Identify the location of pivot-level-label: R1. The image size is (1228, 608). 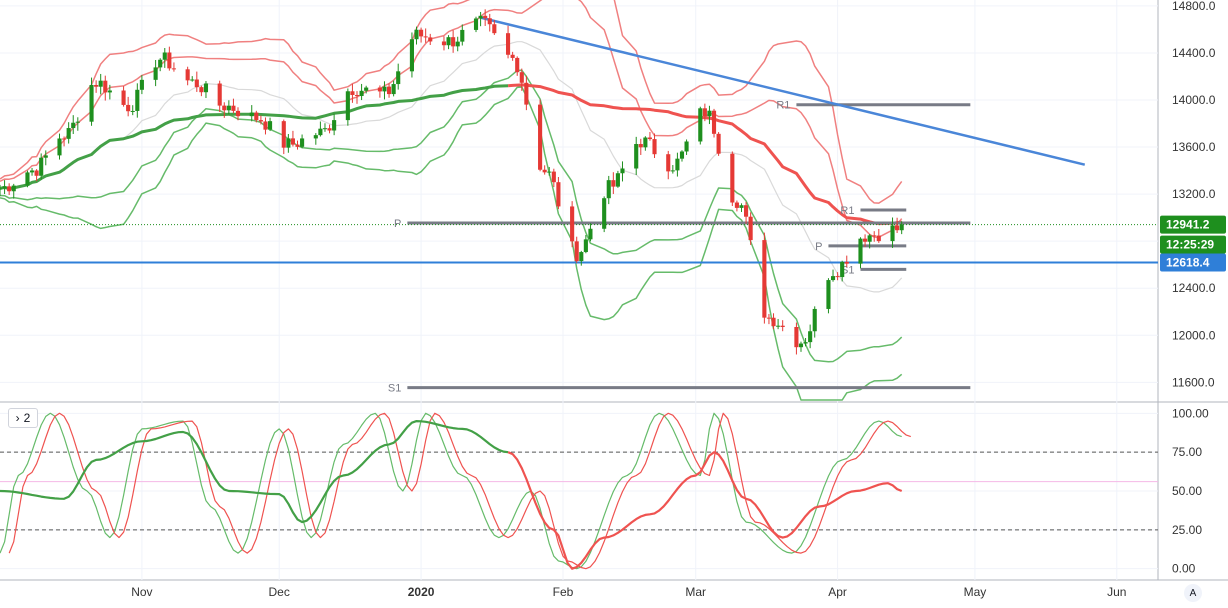
(783, 106).